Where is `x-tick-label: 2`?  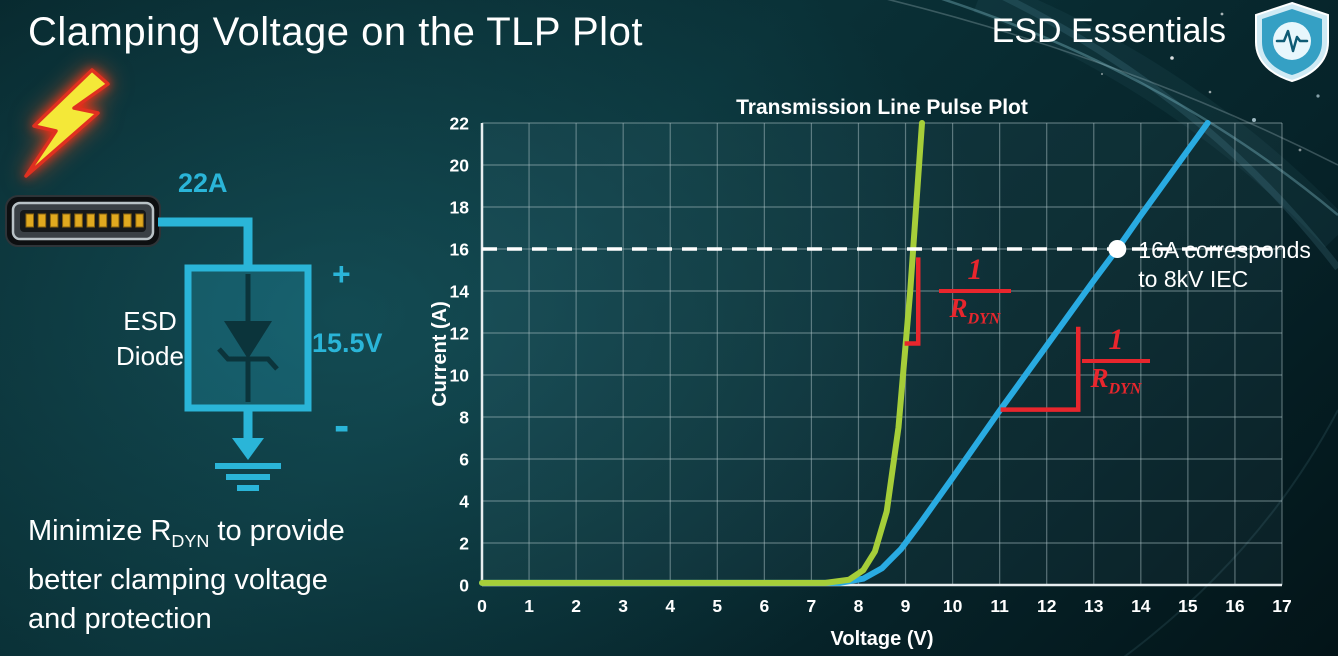
x-tick-label: 2 is located at coordinates (576, 606).